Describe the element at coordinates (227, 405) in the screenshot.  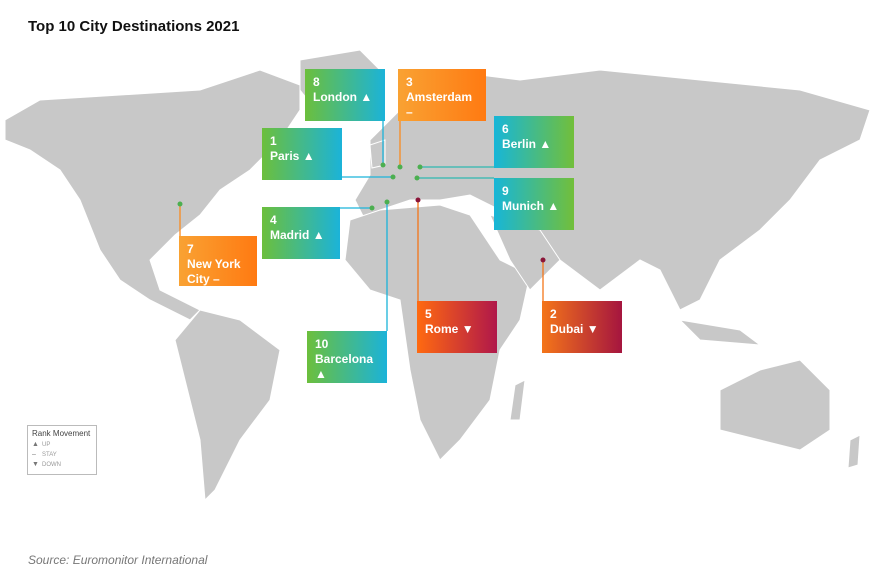
I see `south-america` at that location.